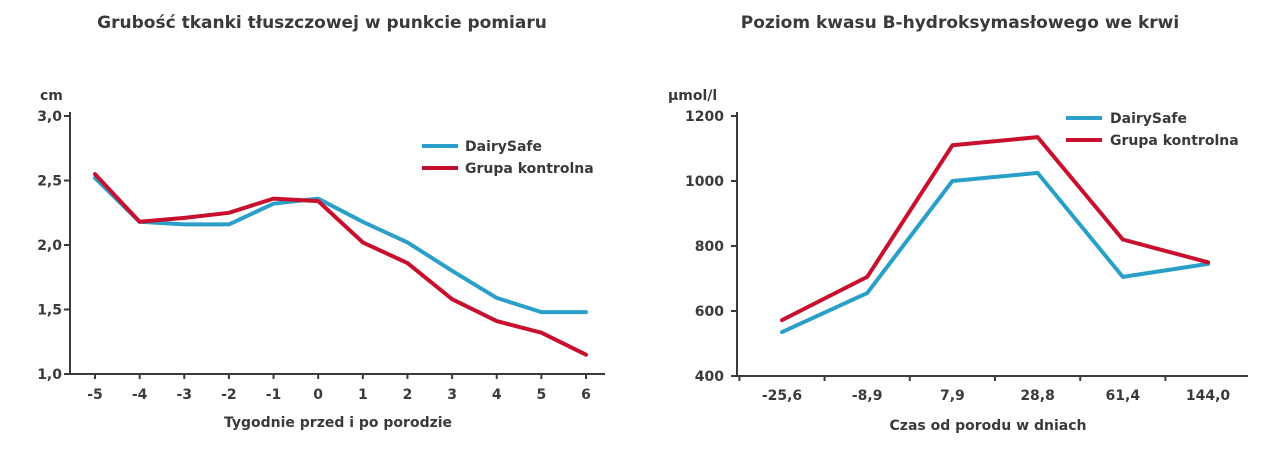 The width and height of the screenshot is (1272, 452). I want to click on series-line-grupa-kontrolna, so click(995, 229).